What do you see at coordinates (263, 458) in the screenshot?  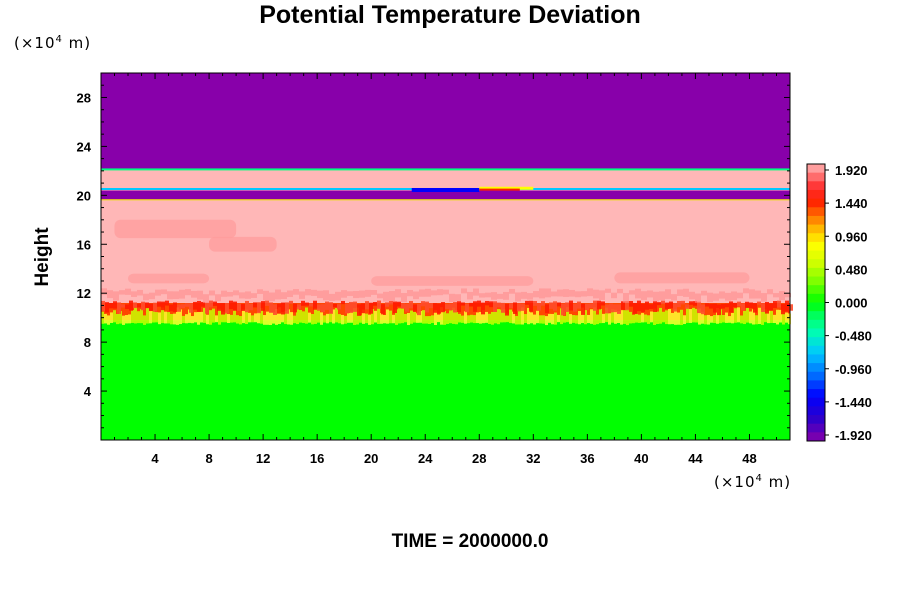 I see `x-tick-label: 12` at bounding box center [263, 458].